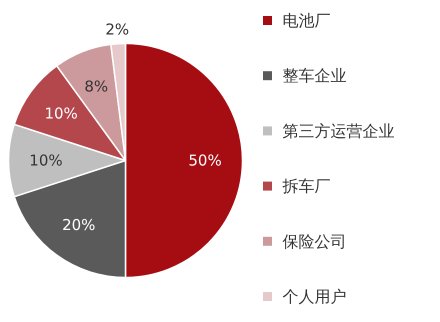  What do you see at coordinates (79, 225) in the screenshot?
I see `data-label: 20%` at bounding box center [79, 225].